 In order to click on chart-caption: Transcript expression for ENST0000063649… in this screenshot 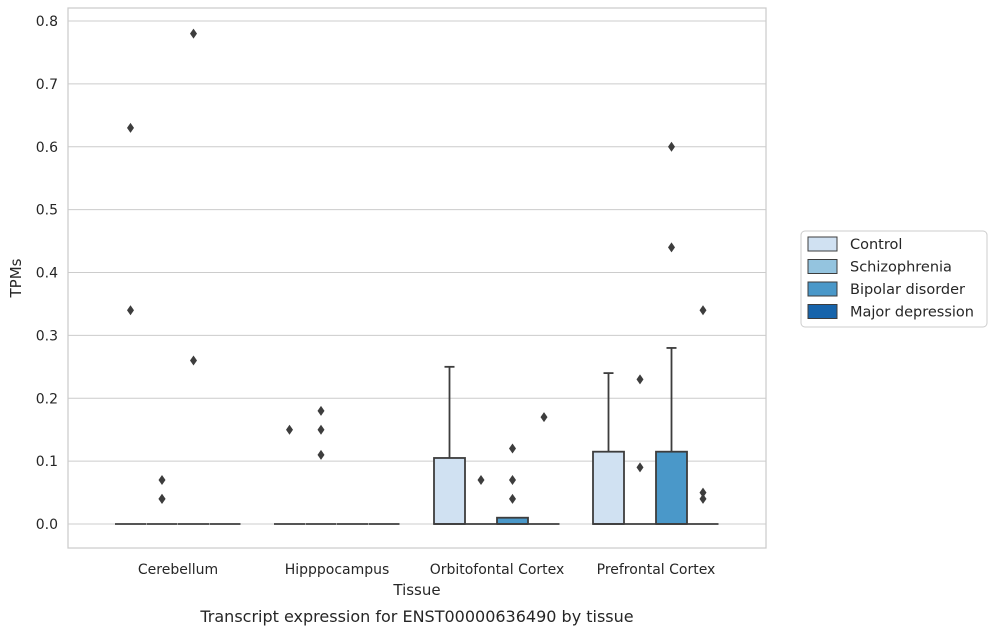, I will do `click(416, 616)`.